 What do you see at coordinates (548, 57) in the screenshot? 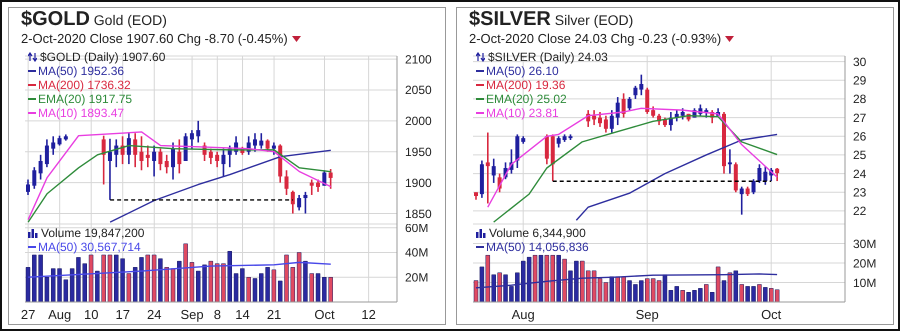
I see `legend-label: $SILVER (Daily) 24.03` at bounding box center [548, 57].